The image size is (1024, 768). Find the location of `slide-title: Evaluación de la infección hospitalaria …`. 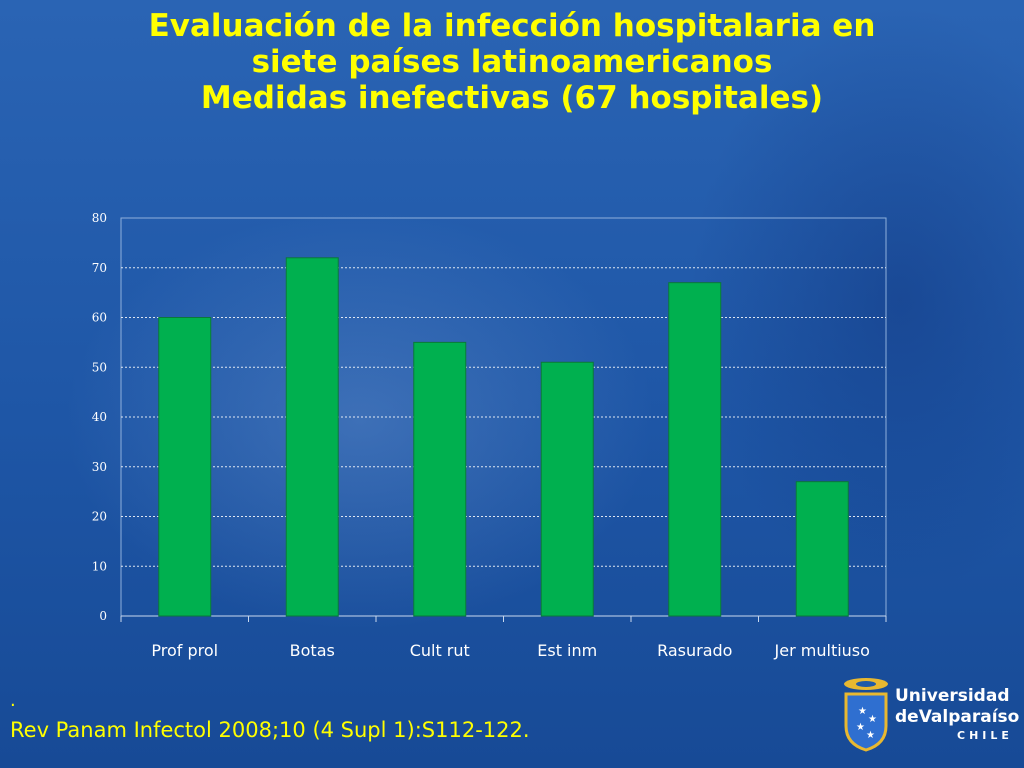

slide-title: Evaluación de la infección hospitalaria … is located at coordinates (512, 62).